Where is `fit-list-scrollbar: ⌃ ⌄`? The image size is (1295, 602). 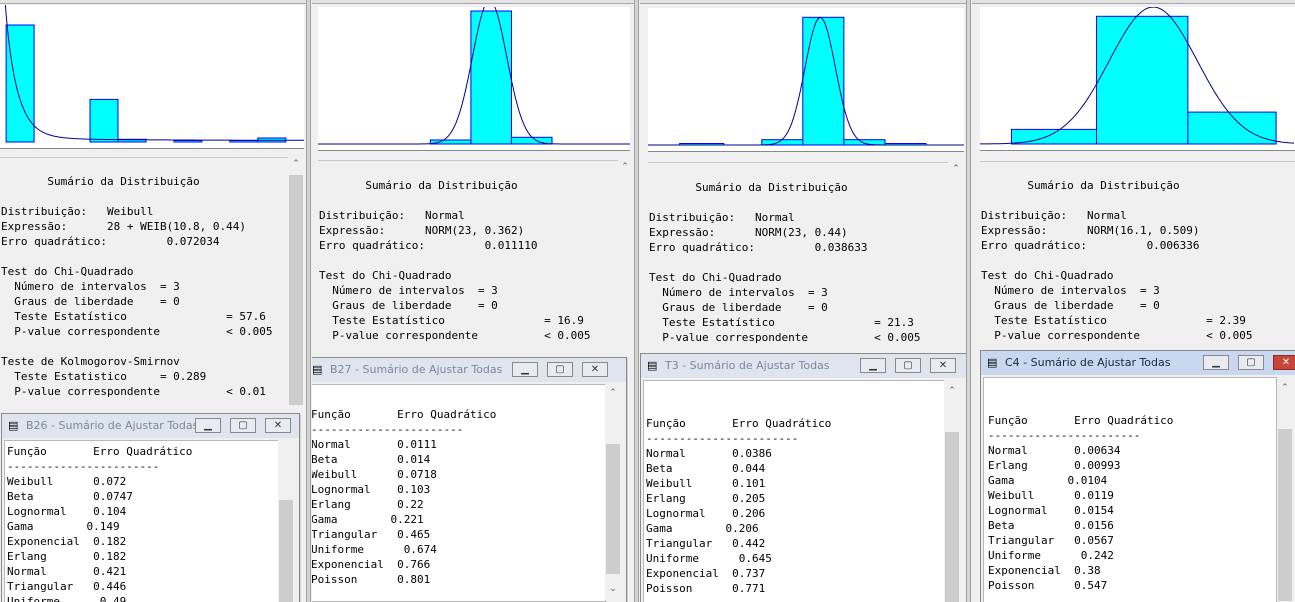
fit-list-scrollbar: ⌃ ⌄ is located at coordinates (613, 492).